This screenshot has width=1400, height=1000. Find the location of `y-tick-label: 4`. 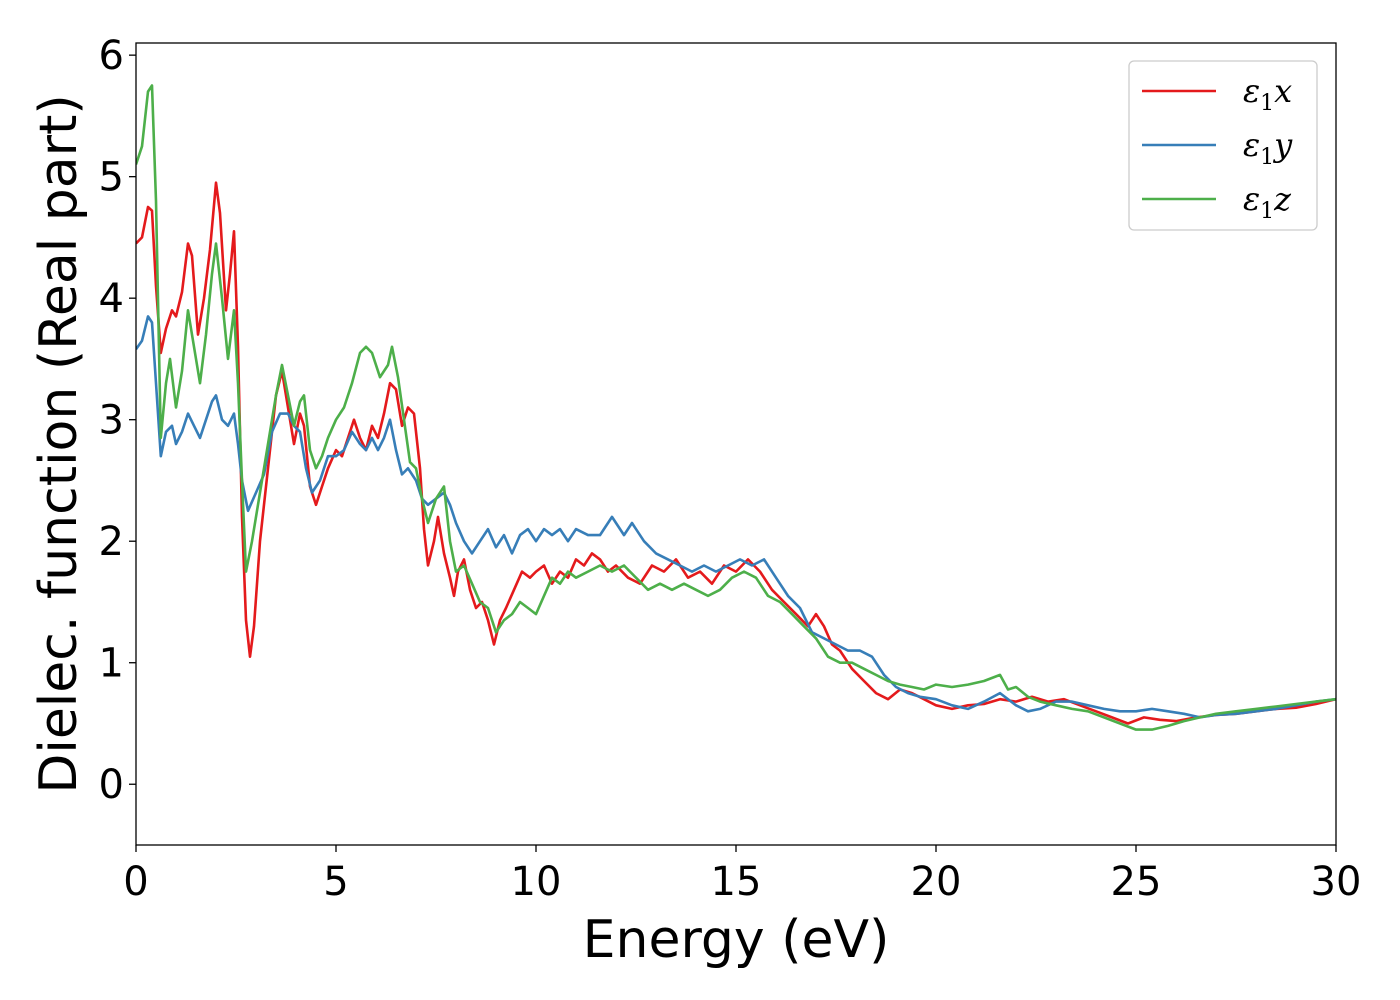

y-tick-label: 4 is located at coordinates (111, 299).